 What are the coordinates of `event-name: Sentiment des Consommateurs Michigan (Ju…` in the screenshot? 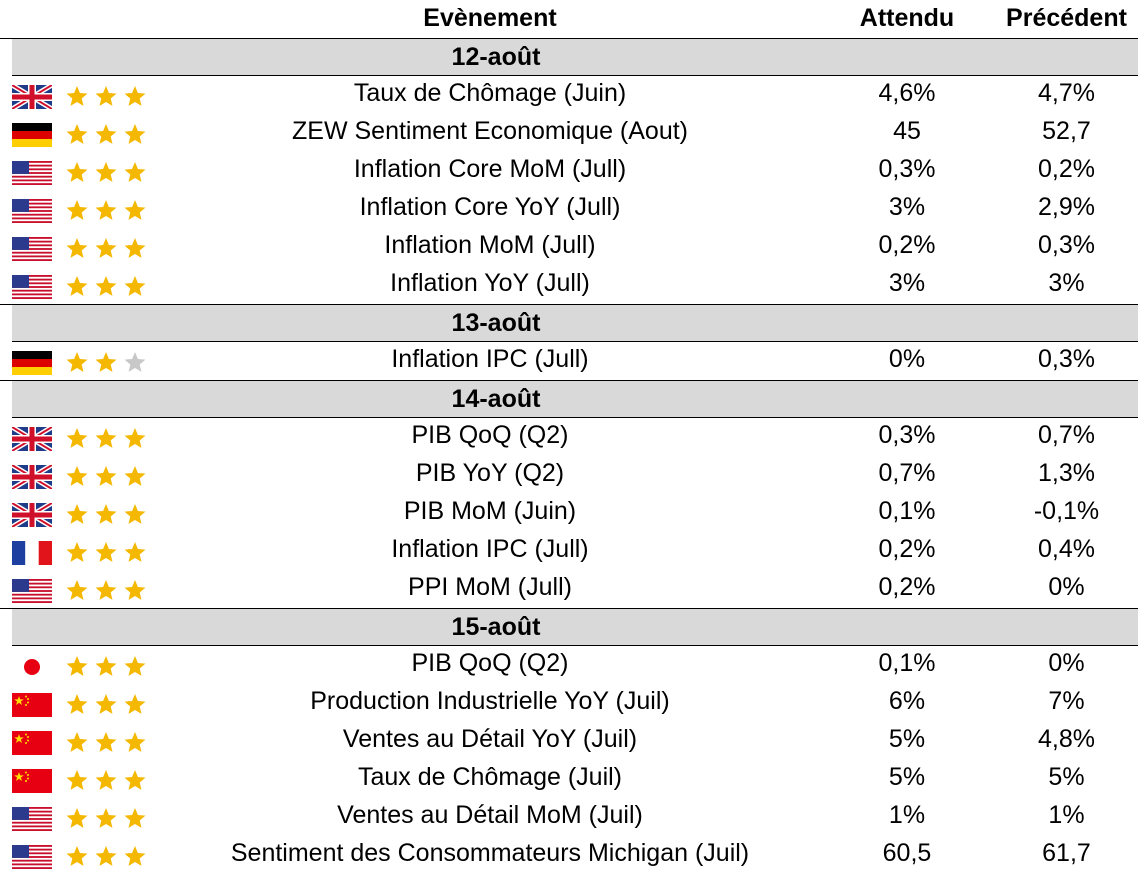 It's located at (490, 853).